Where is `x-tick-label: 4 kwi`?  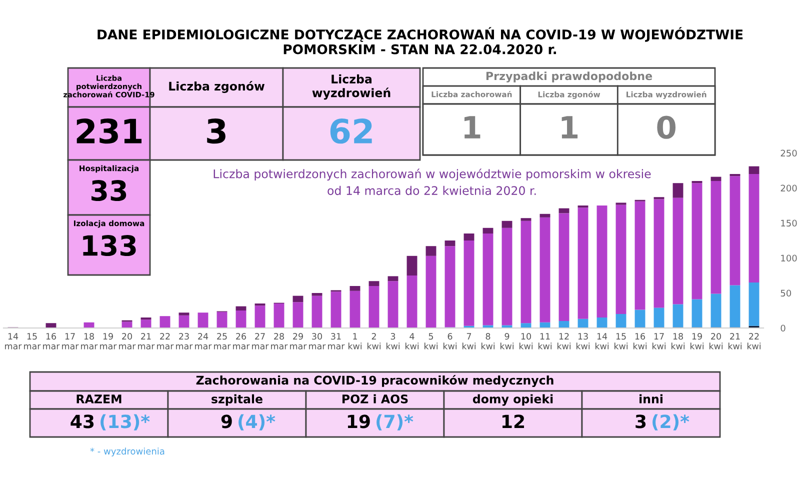 x-tick-label: 4 kwi is located at coordinates (412, 341).